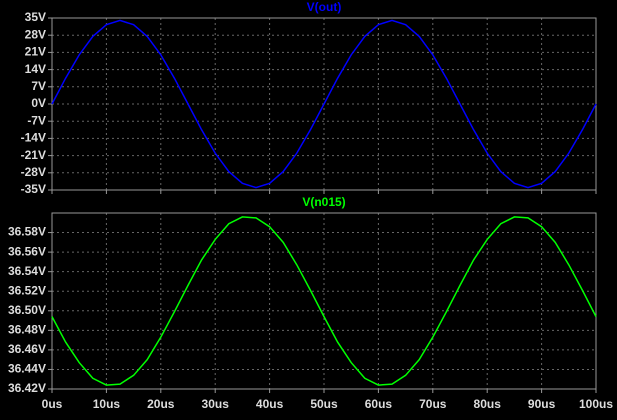  Describe the element at coordinates (542, 404) in the screenshot. I see `x-tick-label: 90us` at that location.